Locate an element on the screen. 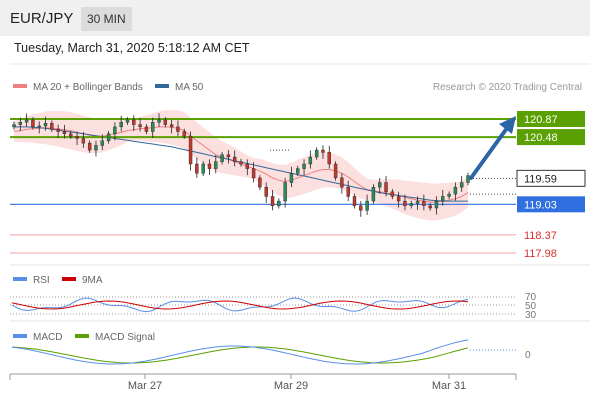 The height and width of the screenshot is (400, 590). macd-lines is located at coordinates (263, 352).